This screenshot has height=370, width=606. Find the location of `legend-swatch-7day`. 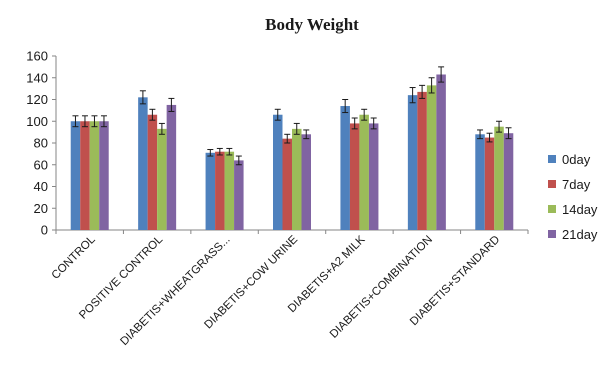

legend-swatch-7day is located at coordinates (552, 184).